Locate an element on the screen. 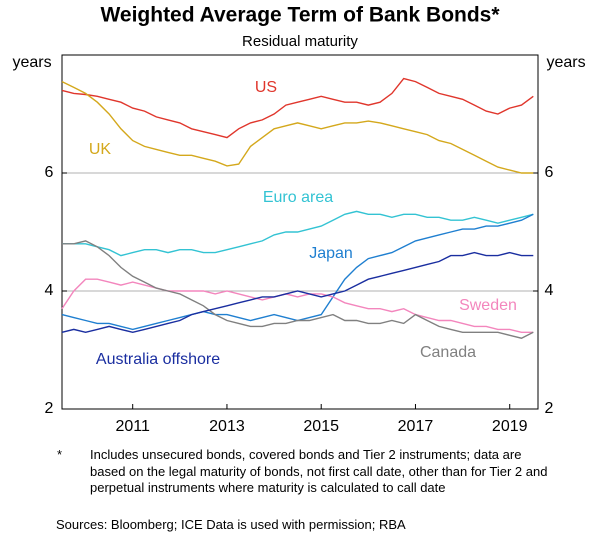 Image resolution: width=600 pixels, height=539 pixels. series-label: Canada is located at coordinates (448, 352).